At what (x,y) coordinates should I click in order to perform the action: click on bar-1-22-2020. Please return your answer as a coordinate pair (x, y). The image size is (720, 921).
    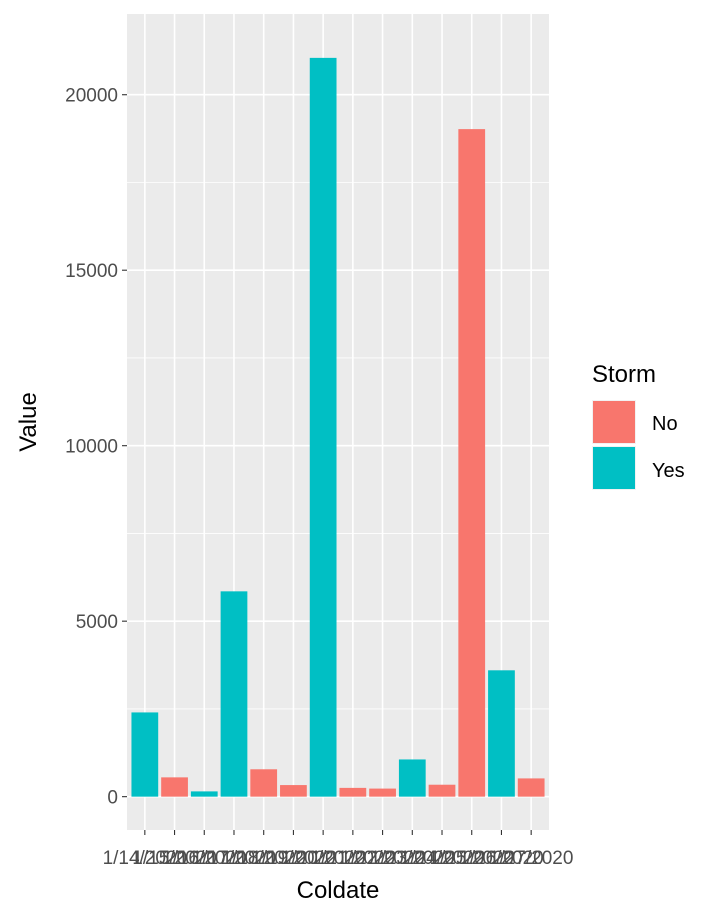
    Looking at the image, I should click on (382, 792).